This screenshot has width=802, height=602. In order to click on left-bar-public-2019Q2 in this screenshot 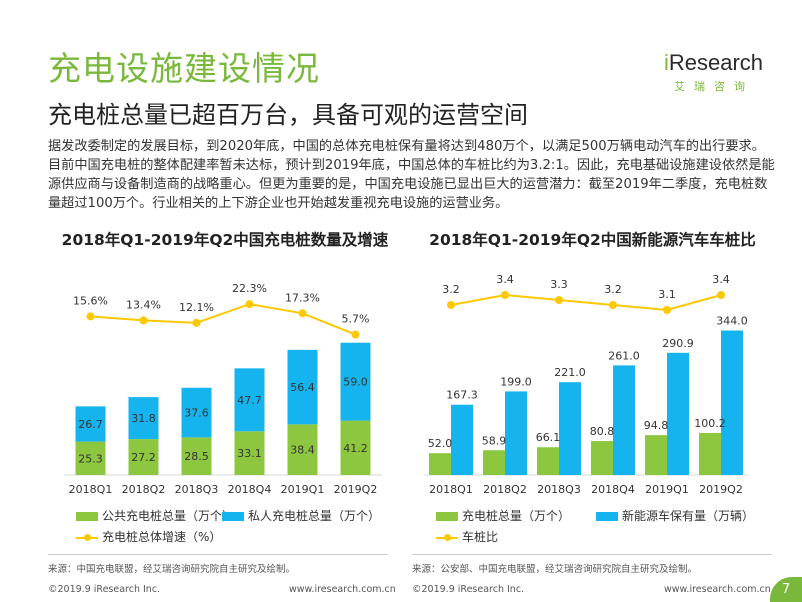, I will do `click(355, 447)`.